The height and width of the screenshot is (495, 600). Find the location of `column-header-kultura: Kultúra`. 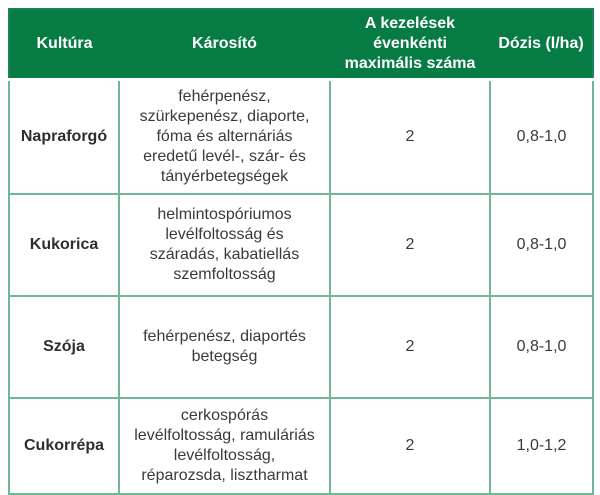

column-header-kultura: Kultúra is located at coordinates (64, 45).